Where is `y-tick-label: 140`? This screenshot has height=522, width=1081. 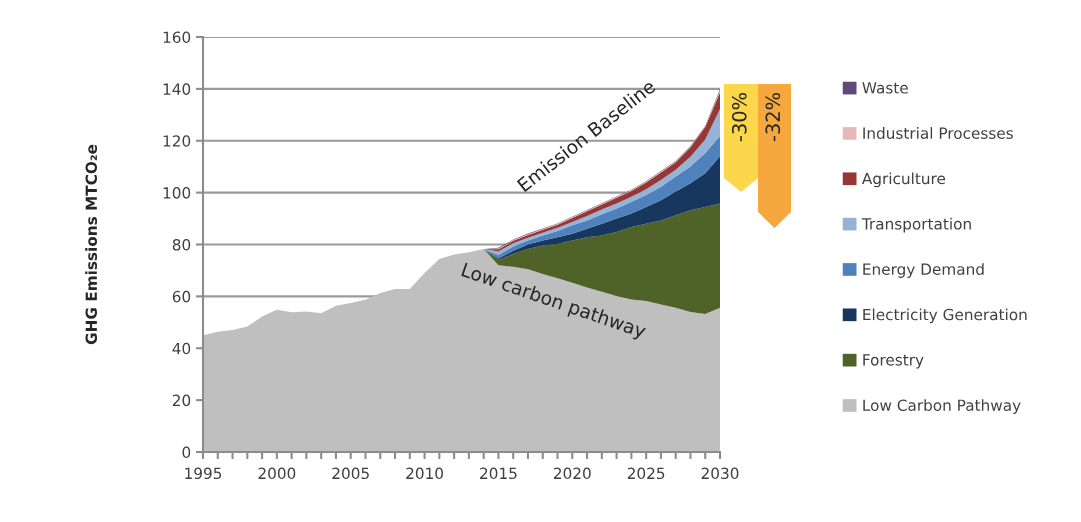 y-tick-label: 140 is located at coordinates (177, 89).